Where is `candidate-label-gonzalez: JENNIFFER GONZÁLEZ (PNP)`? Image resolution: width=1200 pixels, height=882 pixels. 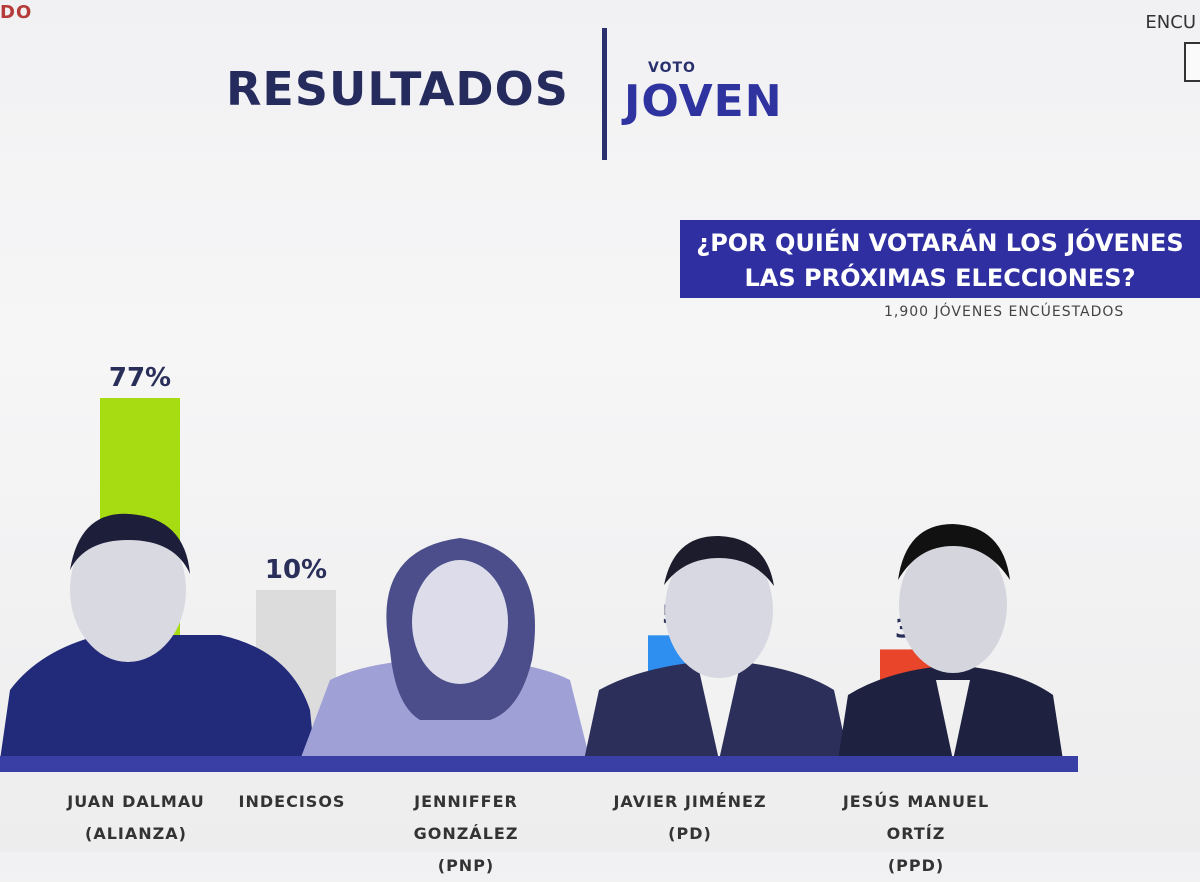
candidate-label-gonzalez: JENNIFFER GONZÁLEZ (PNP) is located at coordinates (466, 834).